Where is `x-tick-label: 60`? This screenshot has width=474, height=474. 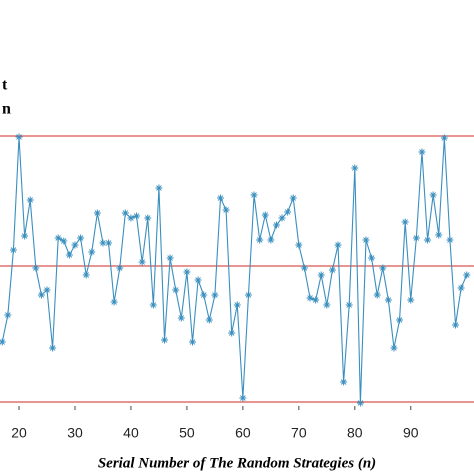 x-tick-label: 60 is located at coordinates (243, 433).